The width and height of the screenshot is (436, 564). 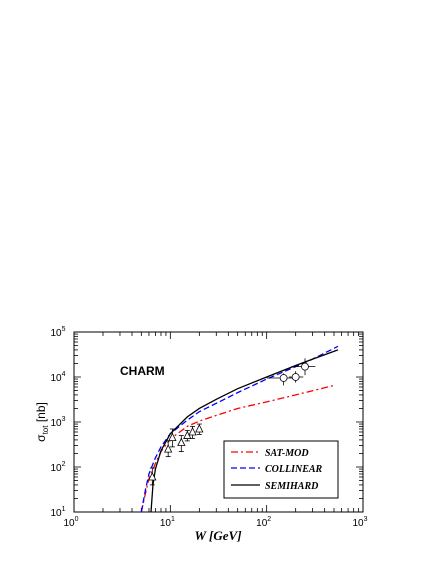 I want to click on y-axis-label: σtot [nb], so click(x=42, y=422).